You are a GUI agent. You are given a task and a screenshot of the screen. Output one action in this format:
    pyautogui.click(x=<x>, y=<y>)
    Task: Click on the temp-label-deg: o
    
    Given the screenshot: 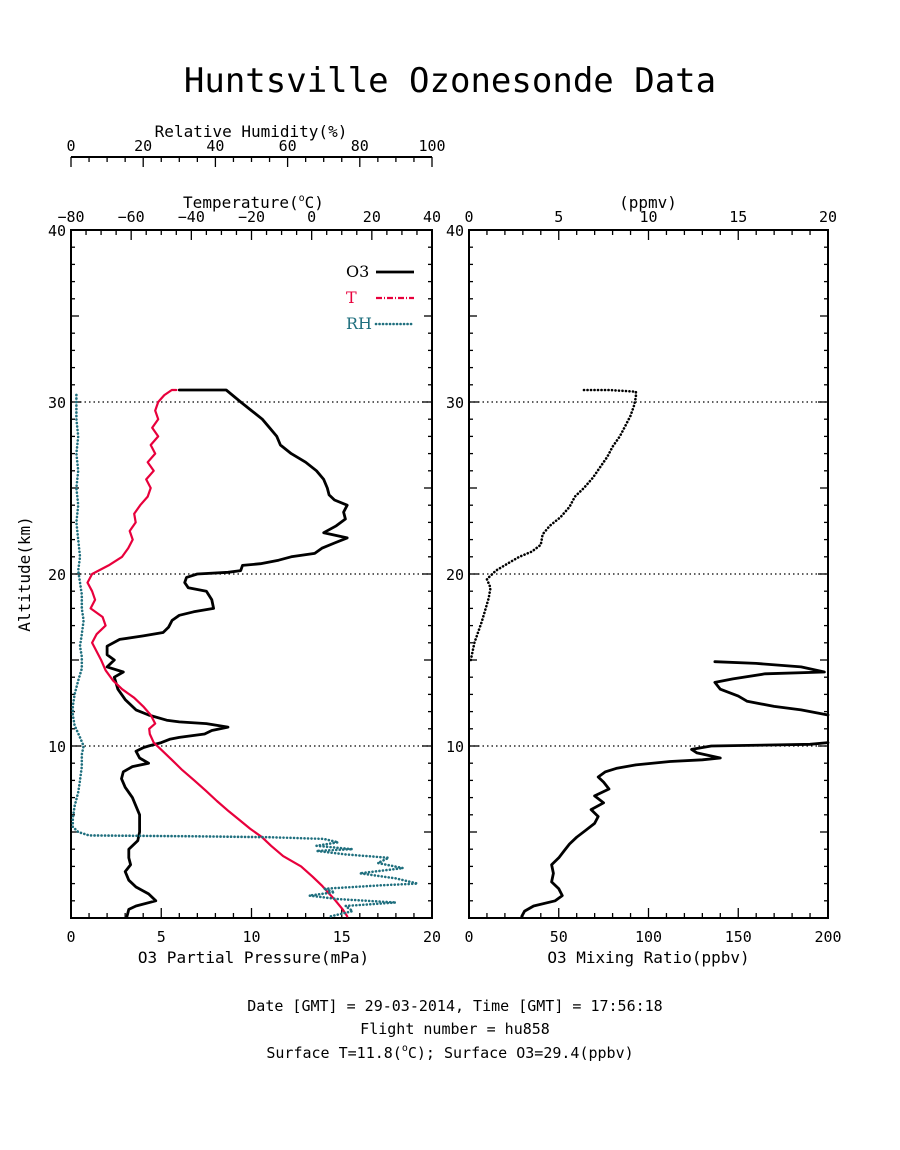 What is the action you would take?
    pyautogui.click(x=302, y=198)
    